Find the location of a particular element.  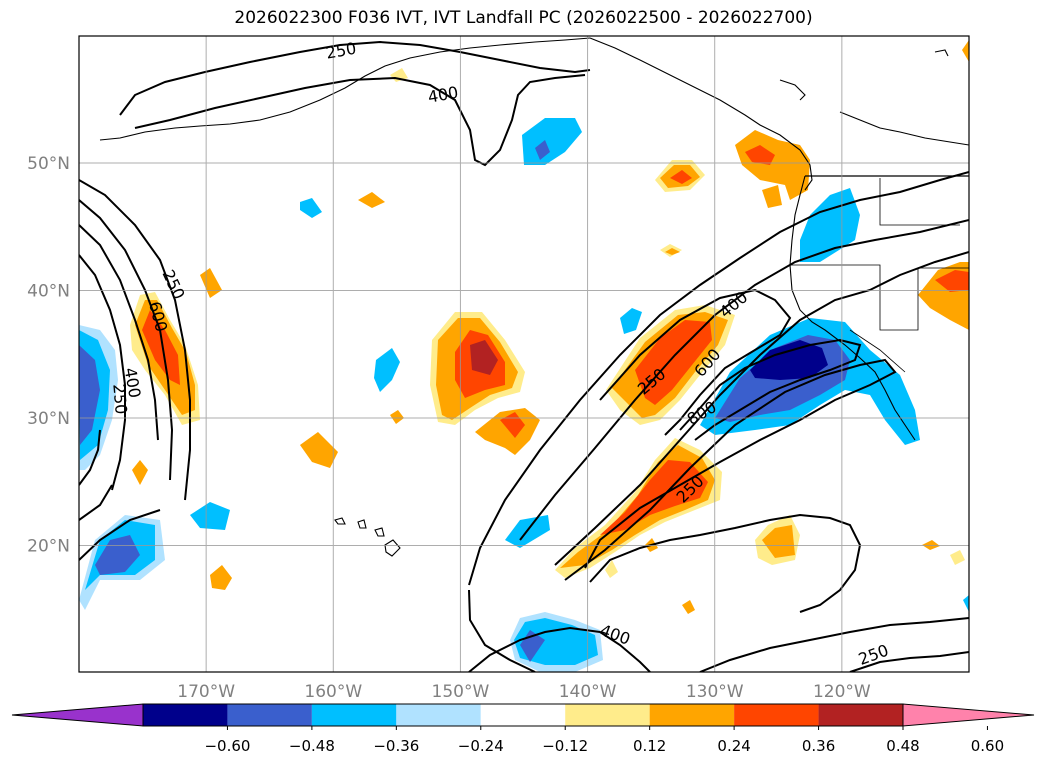

colorbar-tick-label: 0.60 is located at coordinates (987, 746).